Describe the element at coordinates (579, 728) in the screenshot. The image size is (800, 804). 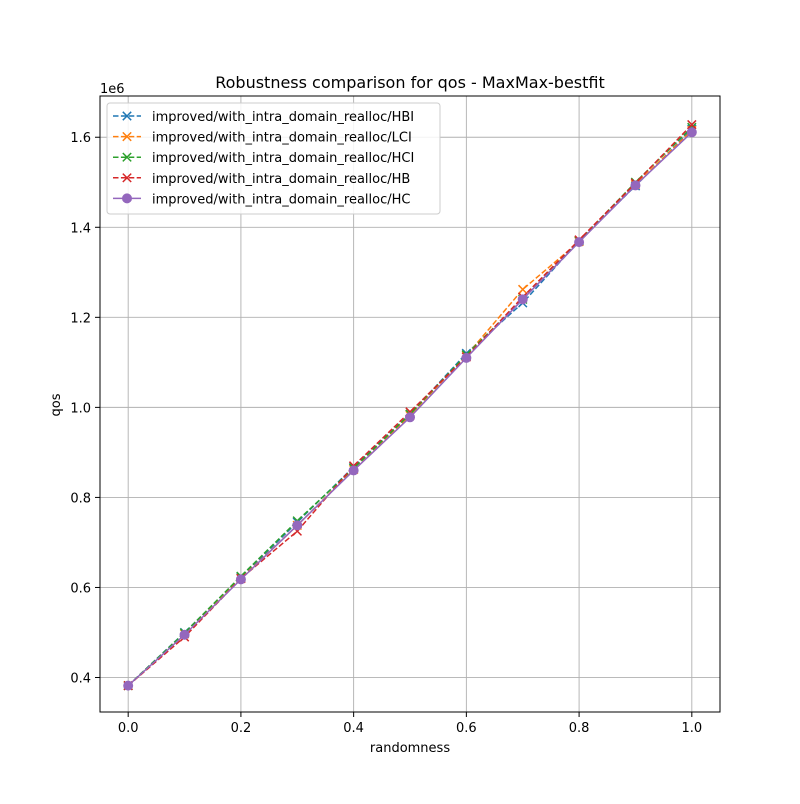
I see `x-tick-label: 0.8` at that location.